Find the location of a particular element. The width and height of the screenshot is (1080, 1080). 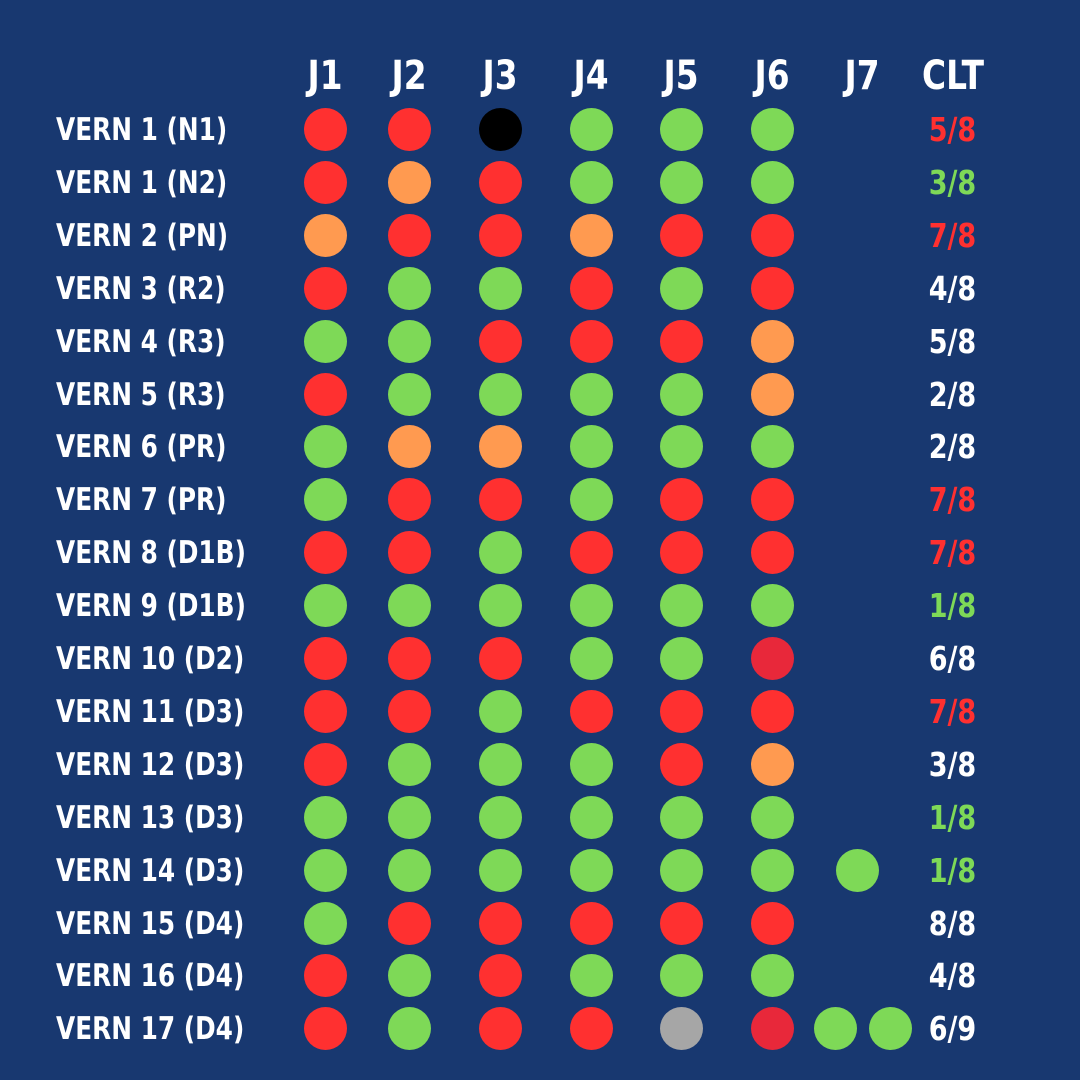

column-header-j3: J3 is located at coordinates (500, 76).